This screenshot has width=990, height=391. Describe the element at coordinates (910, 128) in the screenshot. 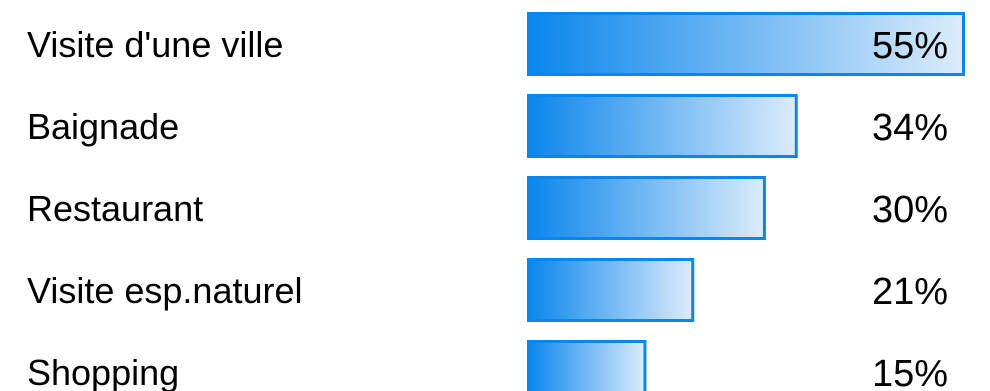

I see `value-label: 34%` at that location.